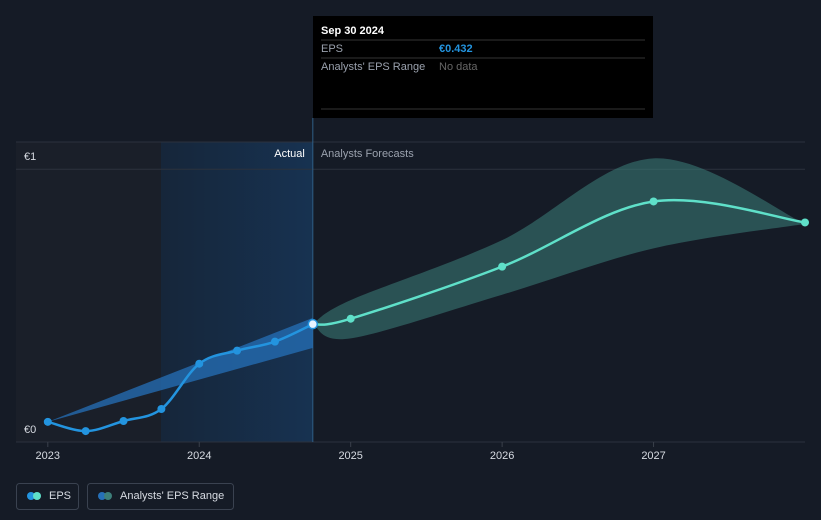 The image size is (821, 520). Describe the element at coordinates (653, 456) in the screenshot. I see `x-tick-label: 2027` at that location.